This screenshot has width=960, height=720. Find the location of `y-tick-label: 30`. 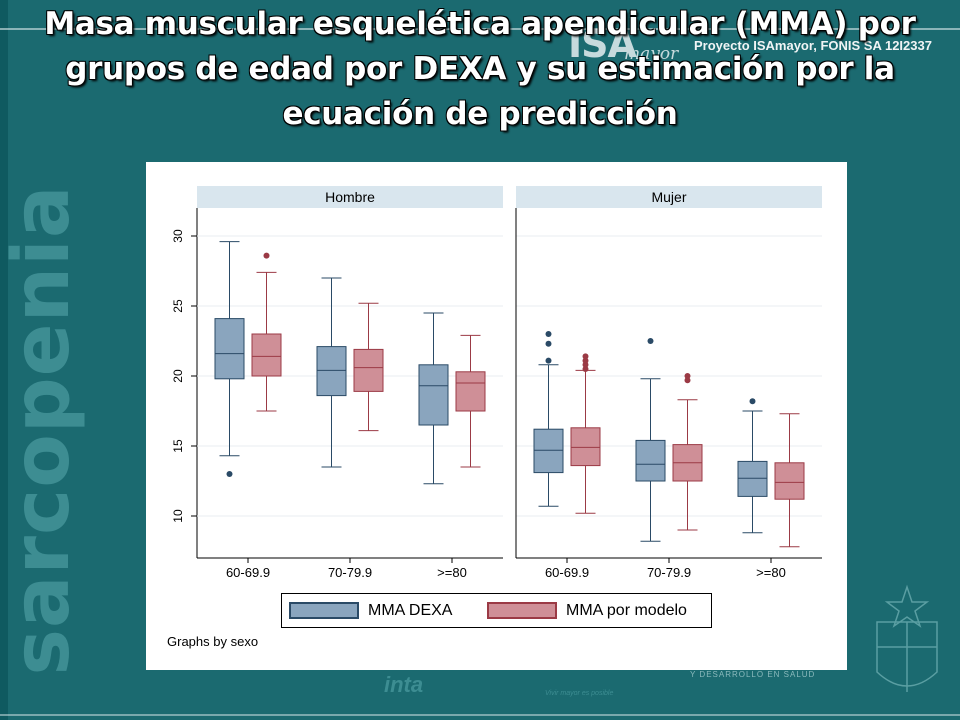

y-tick-label: 30 is located at coordinates (178, 236).